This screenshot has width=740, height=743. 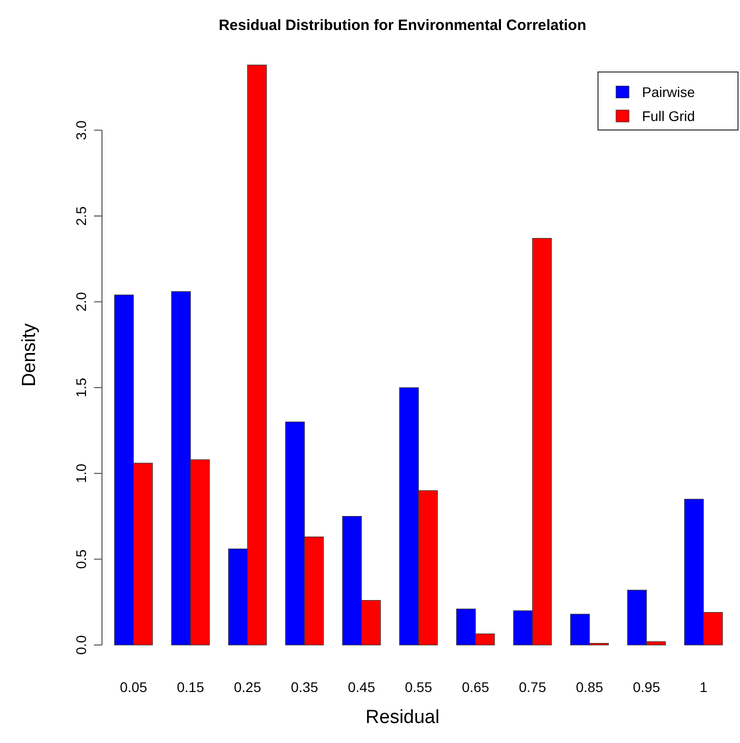 I want to click on x-tick-label: 0.85, so click(x=590, y=687).